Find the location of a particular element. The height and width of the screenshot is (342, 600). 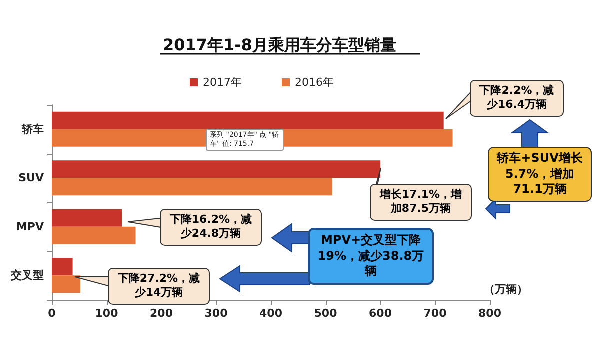

x-tick-label: 700 is located at coordinates (436, 313).